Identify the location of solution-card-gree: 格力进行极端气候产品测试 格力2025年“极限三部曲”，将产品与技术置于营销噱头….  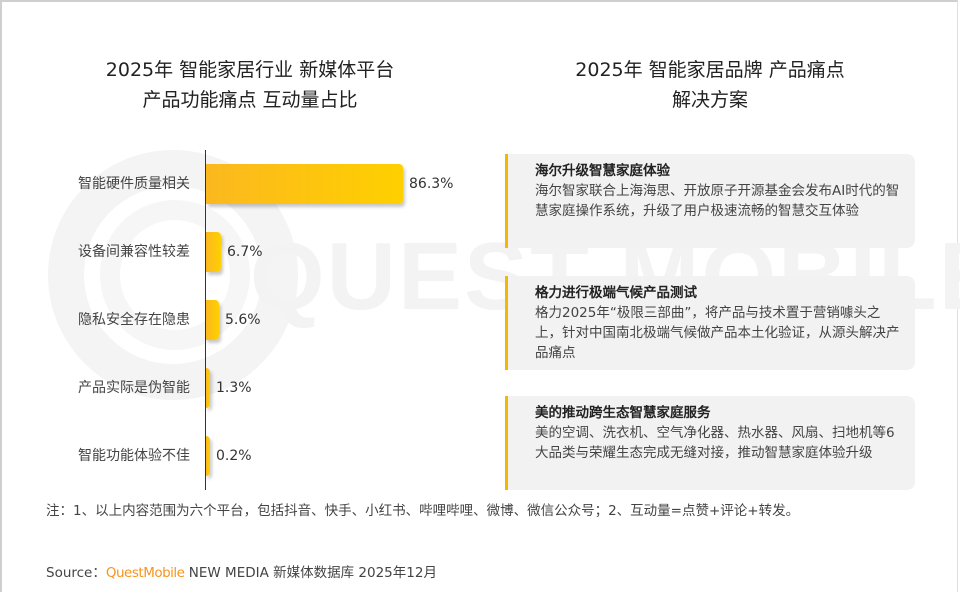
(710, 323).